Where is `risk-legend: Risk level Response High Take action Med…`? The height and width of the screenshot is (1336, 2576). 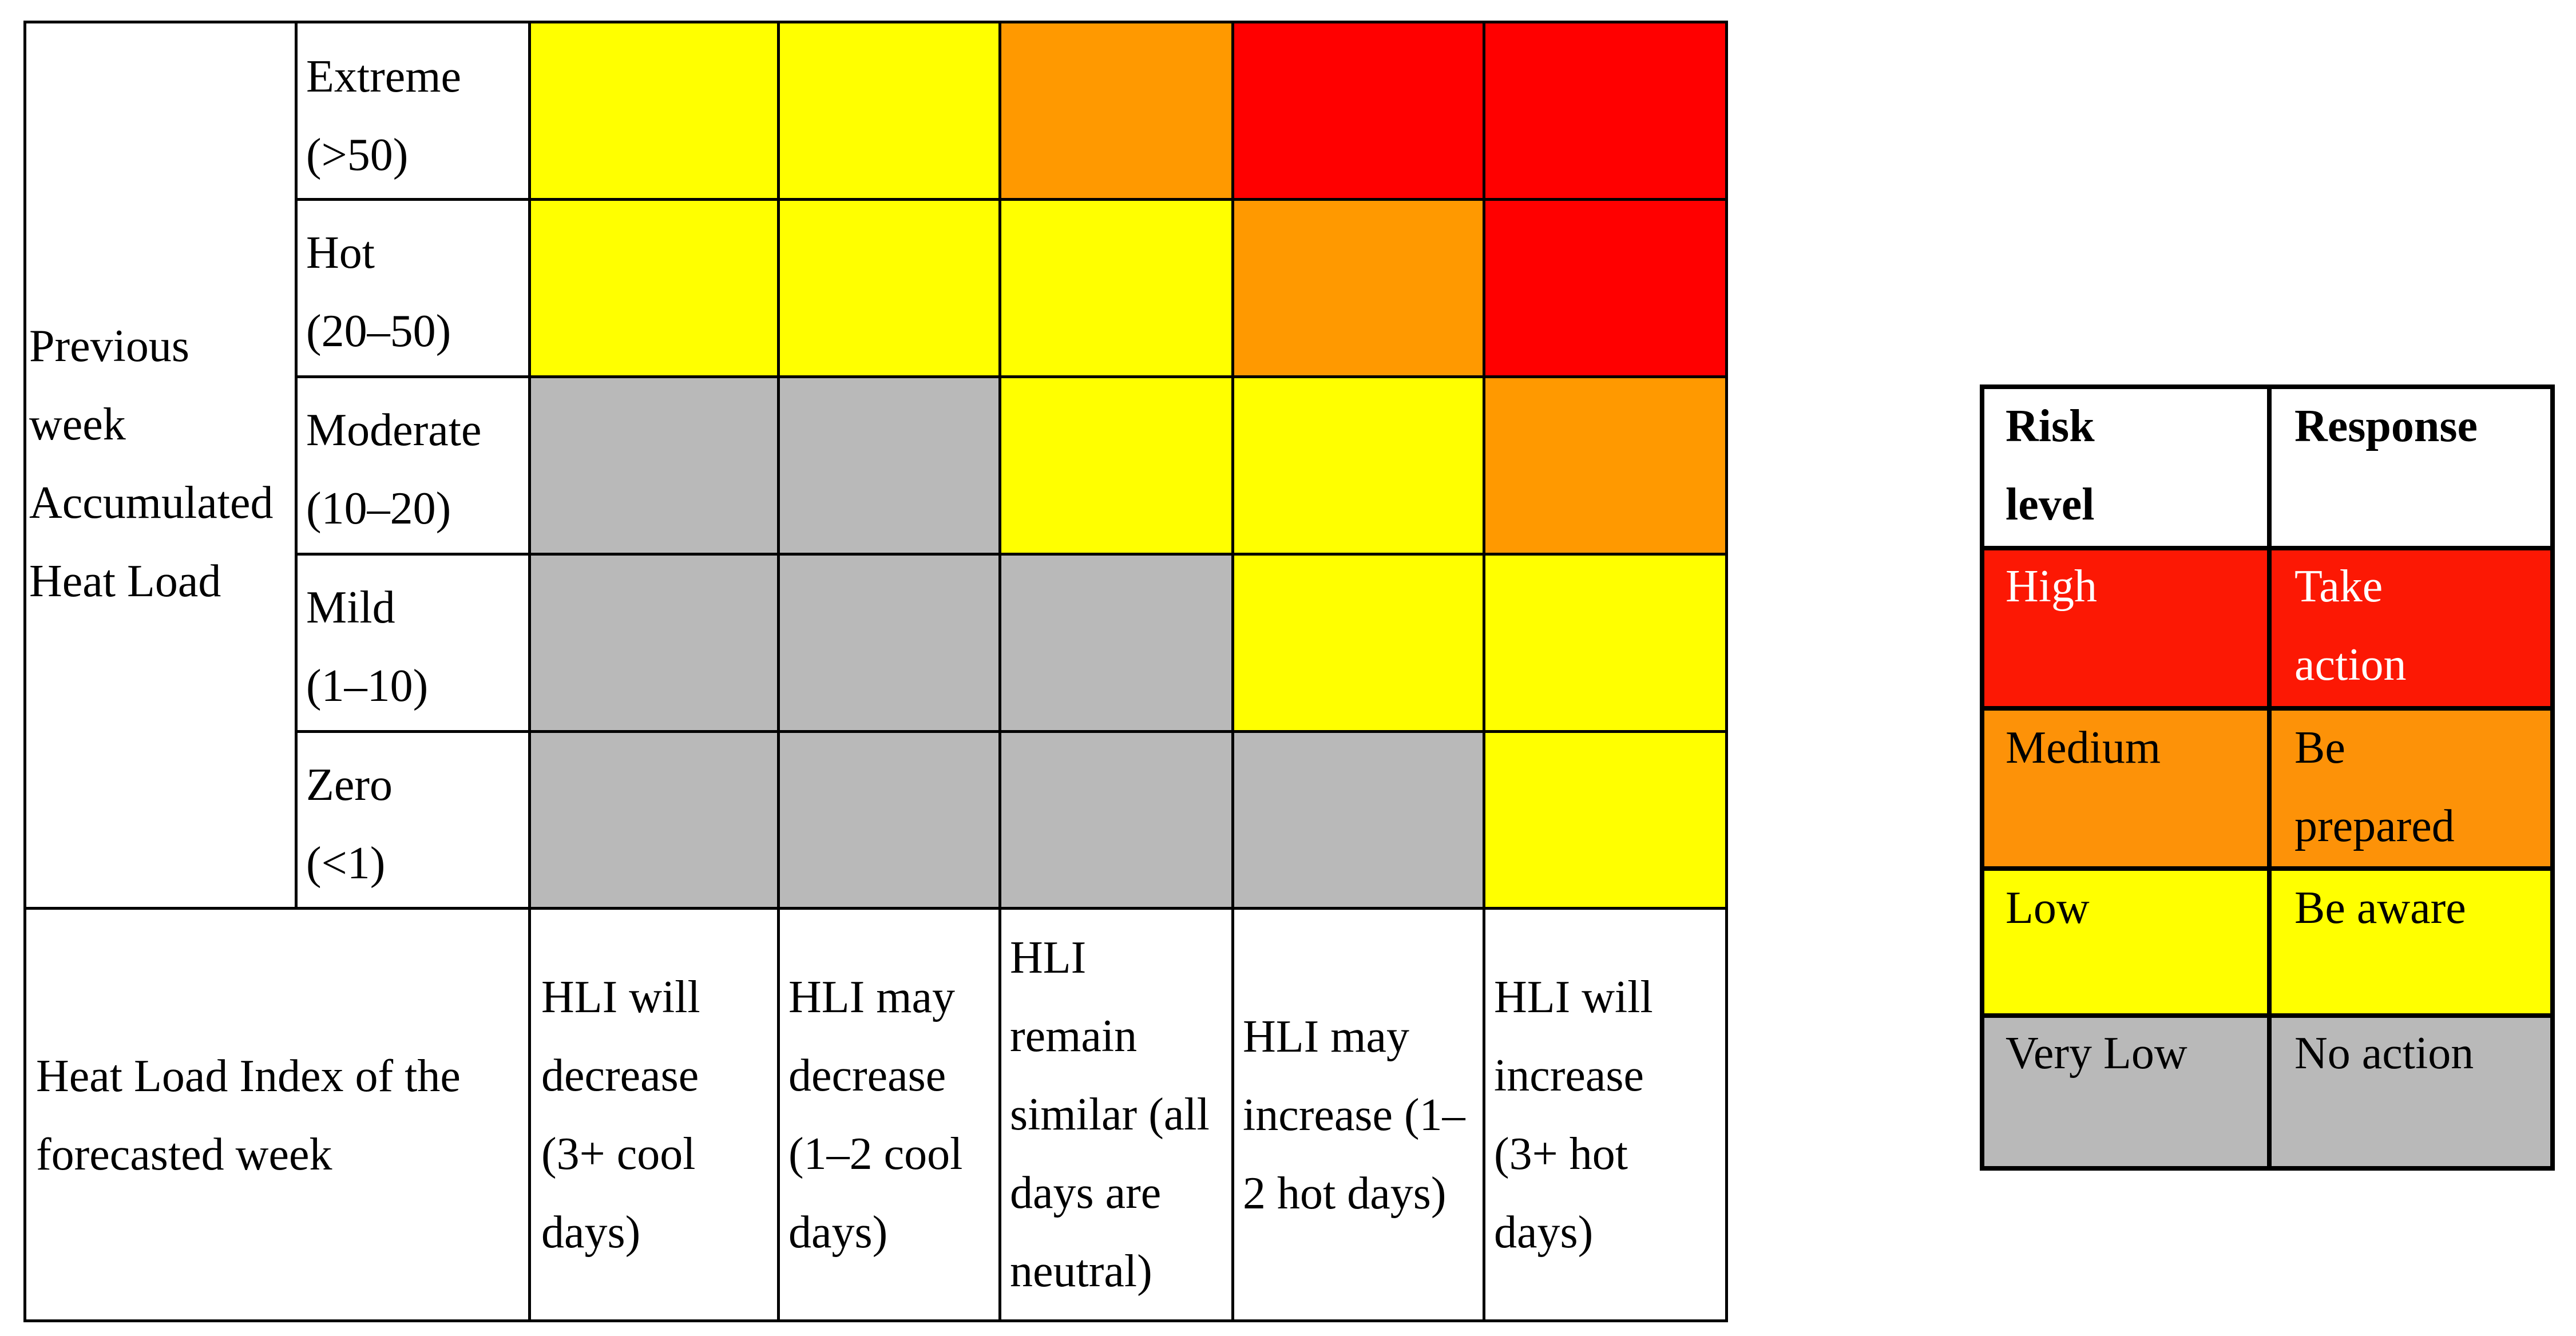
risk-legend: Risk level Response High Take action Med… is located at coordinates (2267, 777).